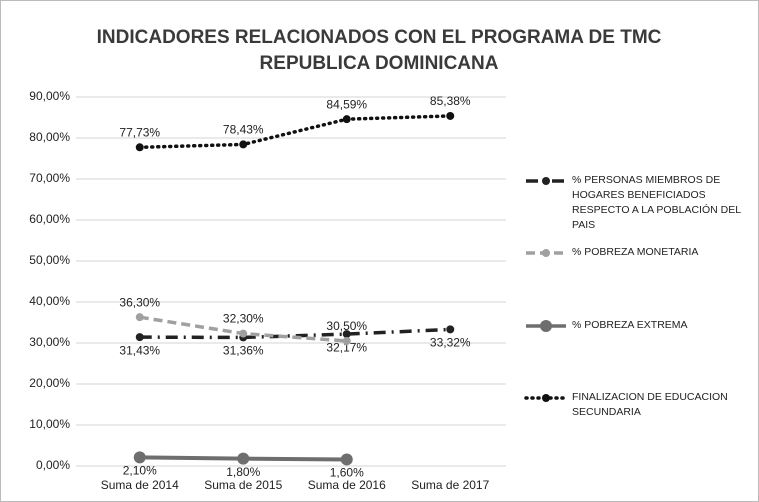  What do you see at coordinates (49, 260) in the screenshot?
I see `y-tick-label: 50,00%` at bounding box center [49, 260].